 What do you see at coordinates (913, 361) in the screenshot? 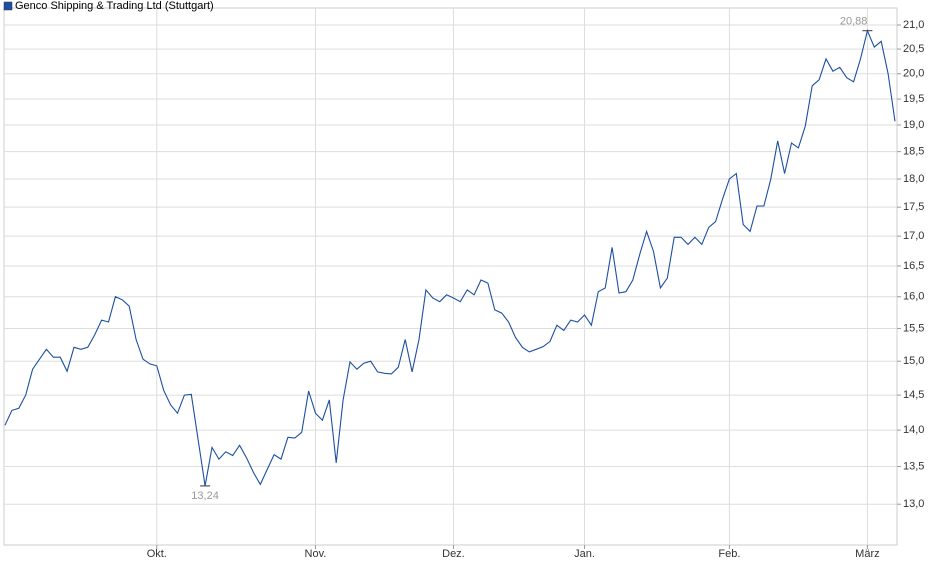
I see `y-tick-label: 15,0` at bounding box center [913, 361].